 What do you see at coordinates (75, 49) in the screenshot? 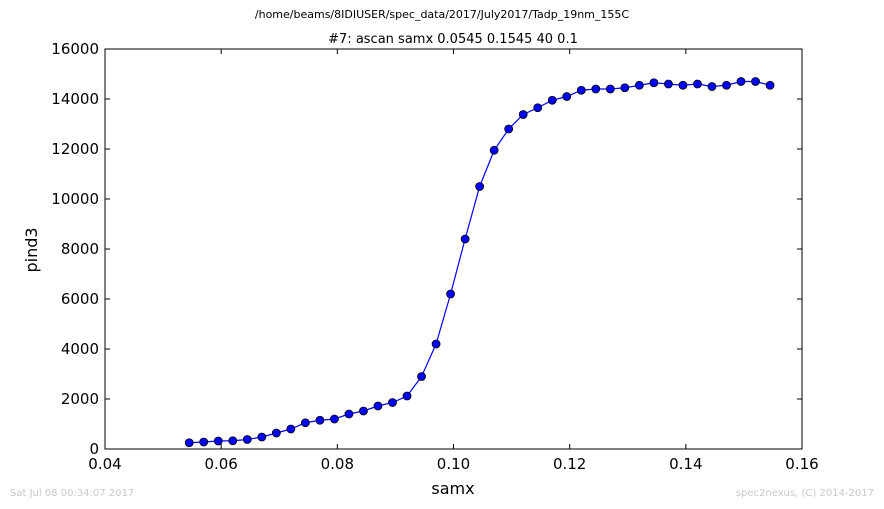
I see `y-tick-label: 16000` at bounding box center [75, 49].